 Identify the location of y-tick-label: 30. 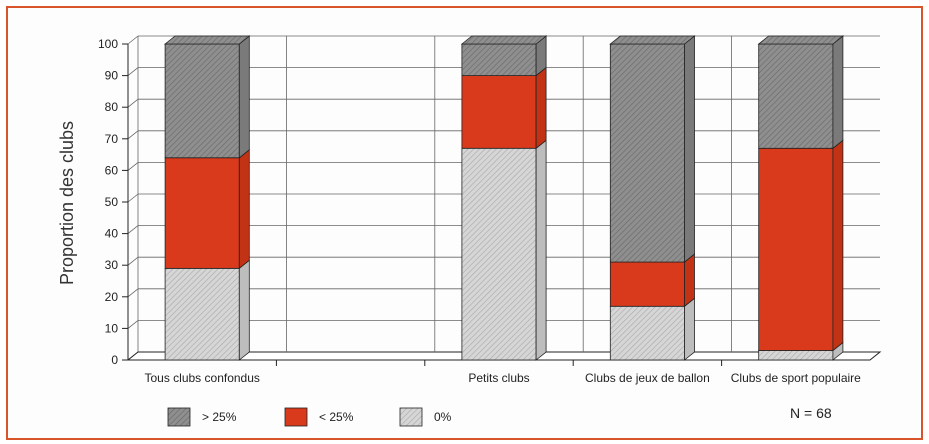
(112, 265).